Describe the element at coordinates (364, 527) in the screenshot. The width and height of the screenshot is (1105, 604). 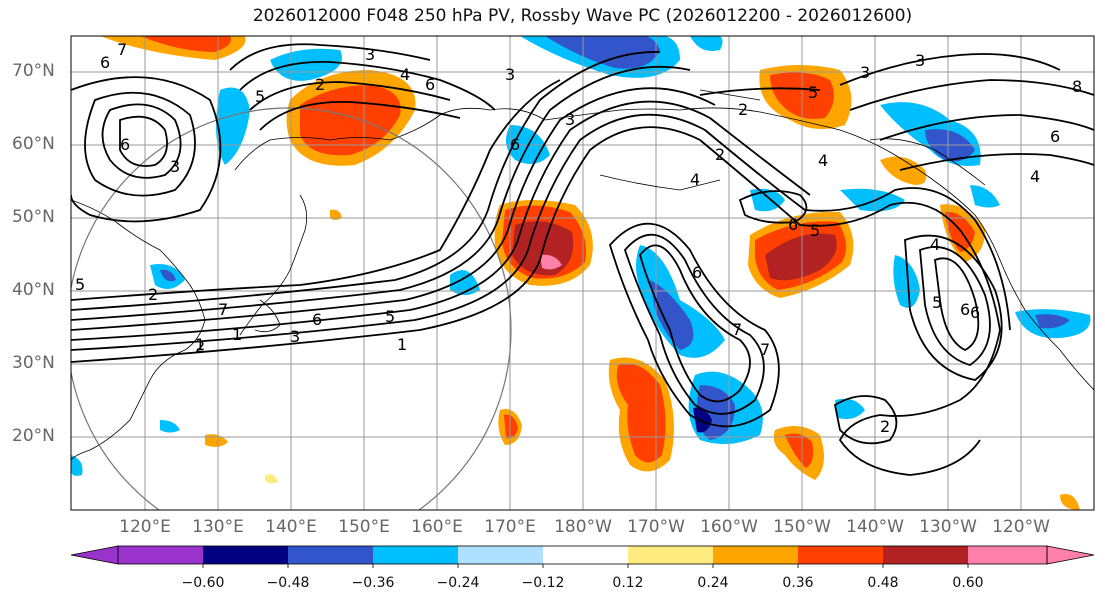
I see `lon-label: 150°E` at that location.